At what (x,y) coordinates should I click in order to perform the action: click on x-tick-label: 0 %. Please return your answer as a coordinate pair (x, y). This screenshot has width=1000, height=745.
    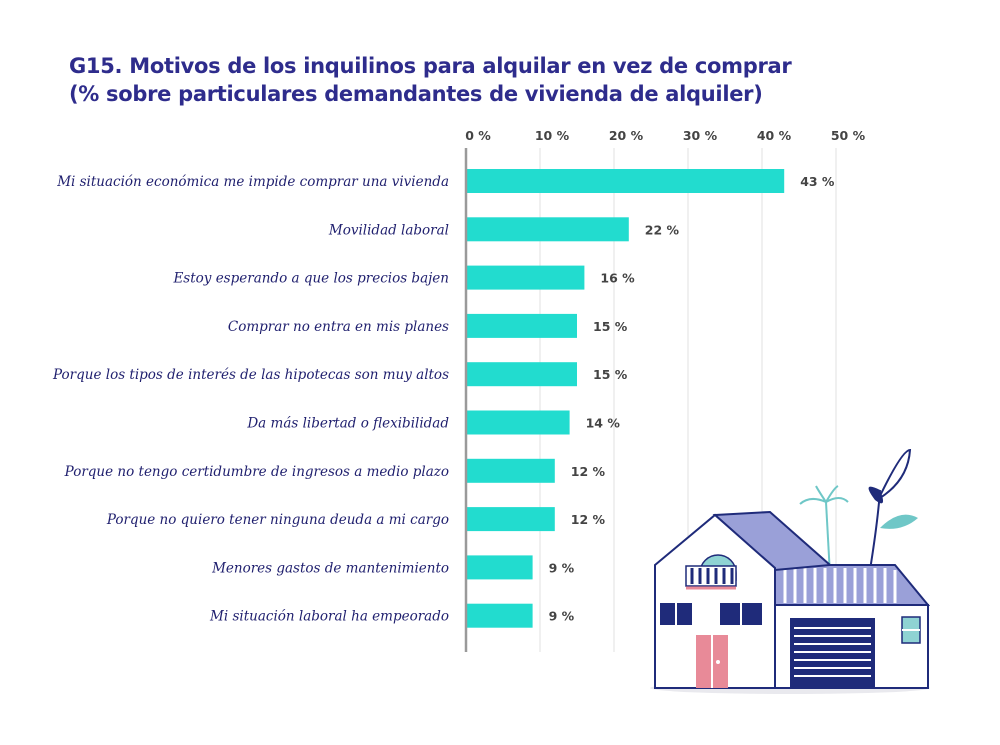
    Looking at the image, I should click on (478, 135).